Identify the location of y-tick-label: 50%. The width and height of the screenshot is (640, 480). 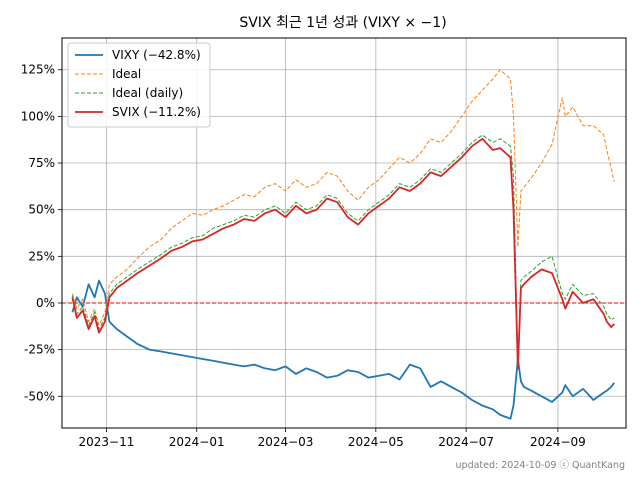
(41, 210).